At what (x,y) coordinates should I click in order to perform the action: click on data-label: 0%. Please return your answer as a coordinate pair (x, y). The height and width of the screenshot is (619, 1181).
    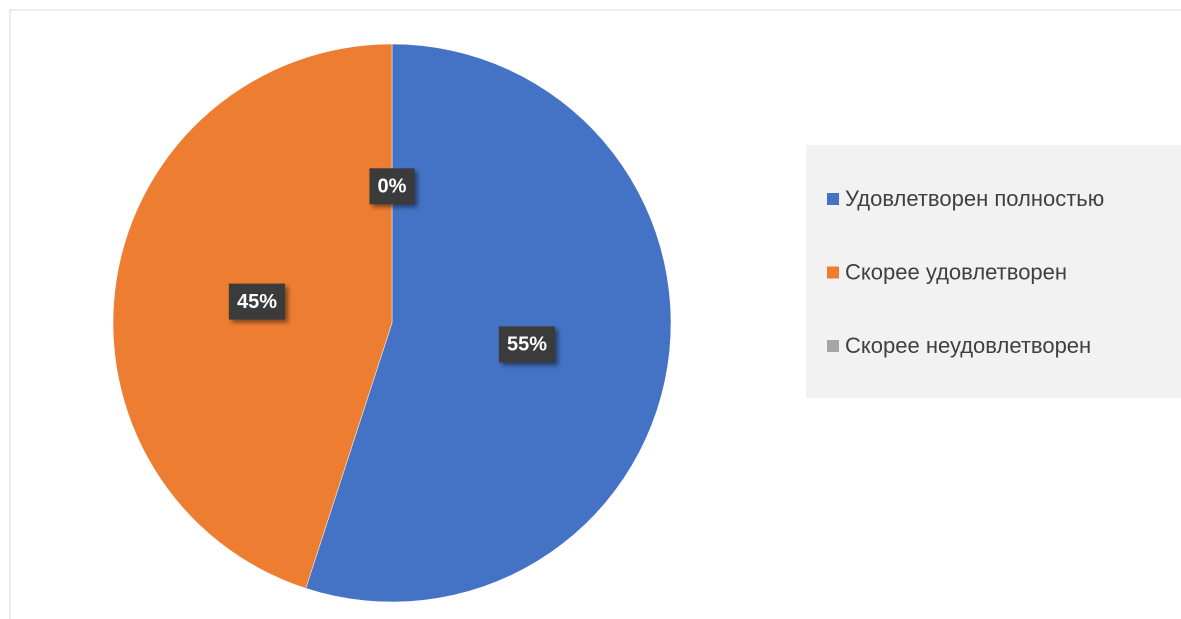
    Looking at the image, I should click on (392, 187).